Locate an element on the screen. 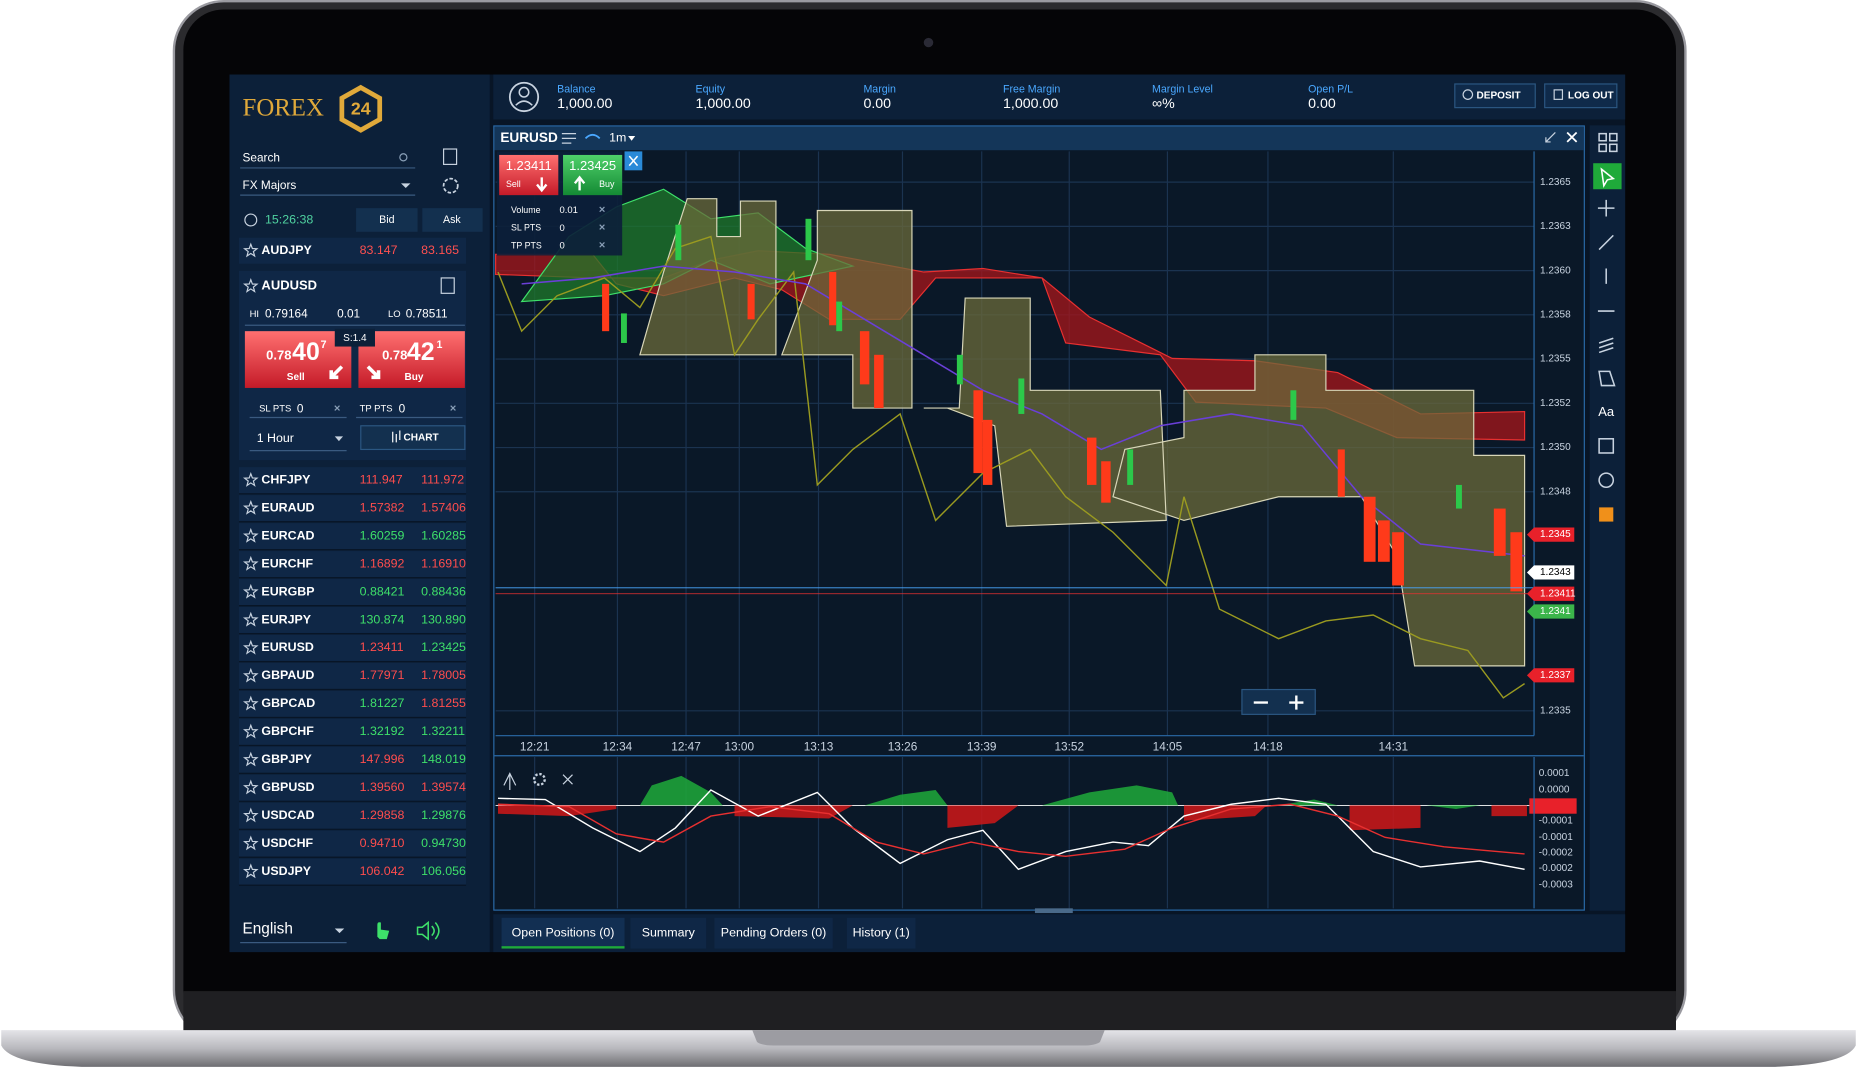 The height and width of the screenshot is (1068, 1857). touch-icon is located at coordinates (383, 931).